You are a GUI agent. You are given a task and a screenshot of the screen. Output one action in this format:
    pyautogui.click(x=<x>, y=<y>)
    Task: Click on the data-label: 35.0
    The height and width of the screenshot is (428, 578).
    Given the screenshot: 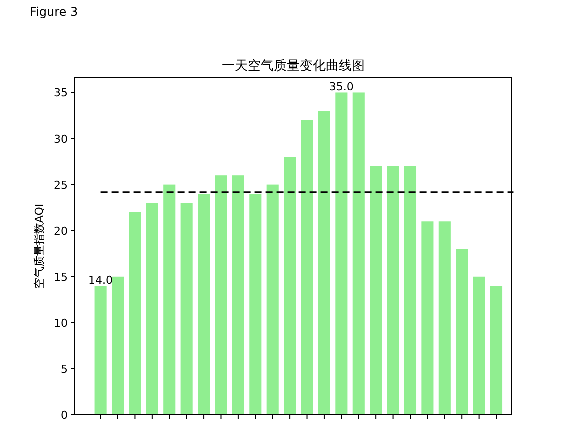 What is the action you would take?
    pyautogui.click(x=341, y=87)
    